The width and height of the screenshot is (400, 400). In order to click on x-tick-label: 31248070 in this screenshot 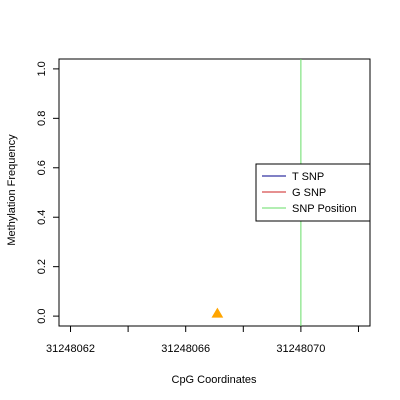, I will do `click(300, 349)`.